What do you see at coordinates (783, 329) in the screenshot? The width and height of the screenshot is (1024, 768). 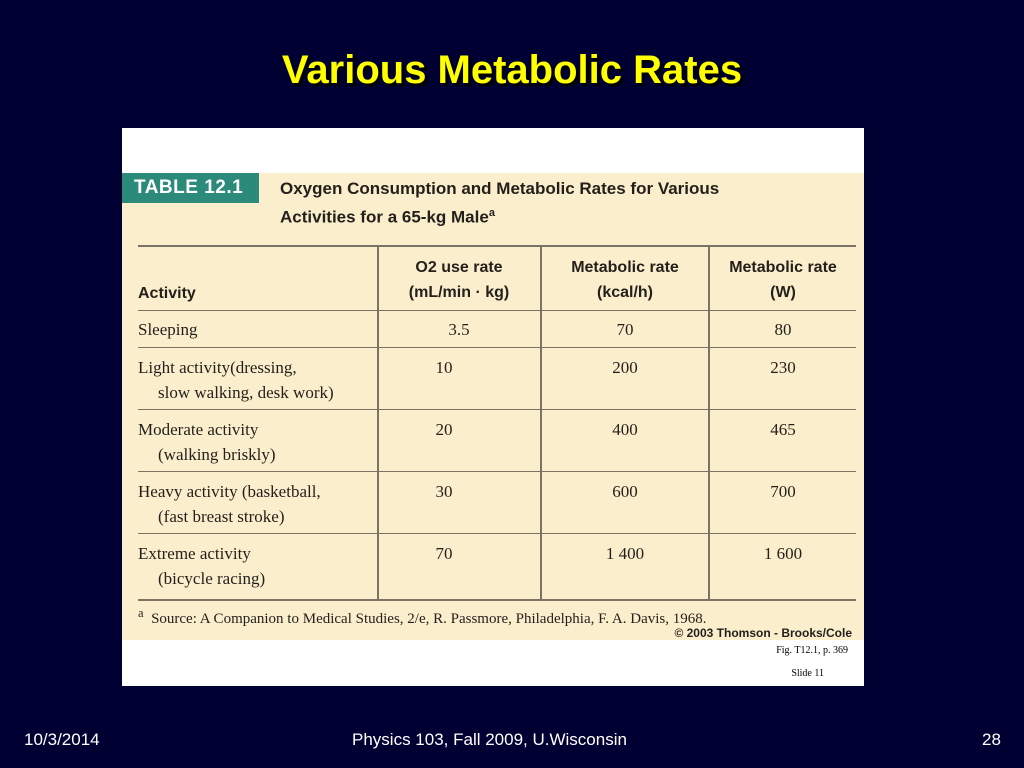 I see `row-watts: 80` at bounding box center [783, 329].